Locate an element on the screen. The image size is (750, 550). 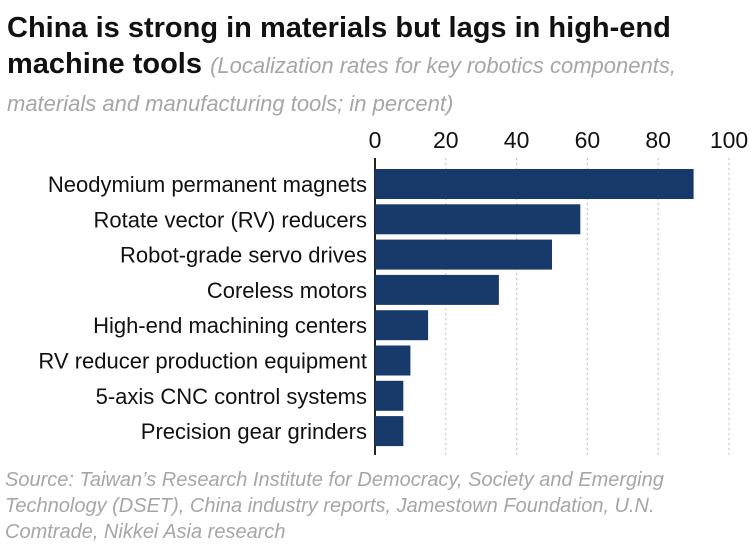
category-label: 5-axis CNC control systems is located at coordinates (231, 396).